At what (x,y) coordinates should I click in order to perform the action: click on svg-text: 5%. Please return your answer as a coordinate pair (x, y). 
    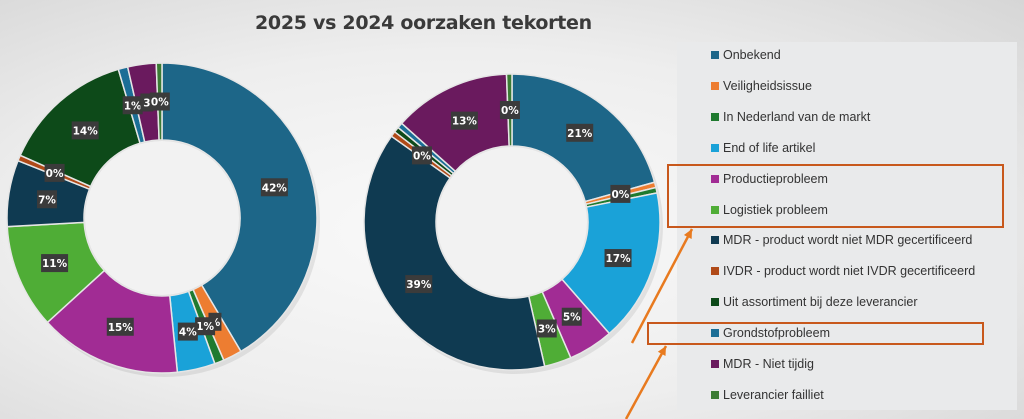
    Looking at the image, I should click on (572, 318).